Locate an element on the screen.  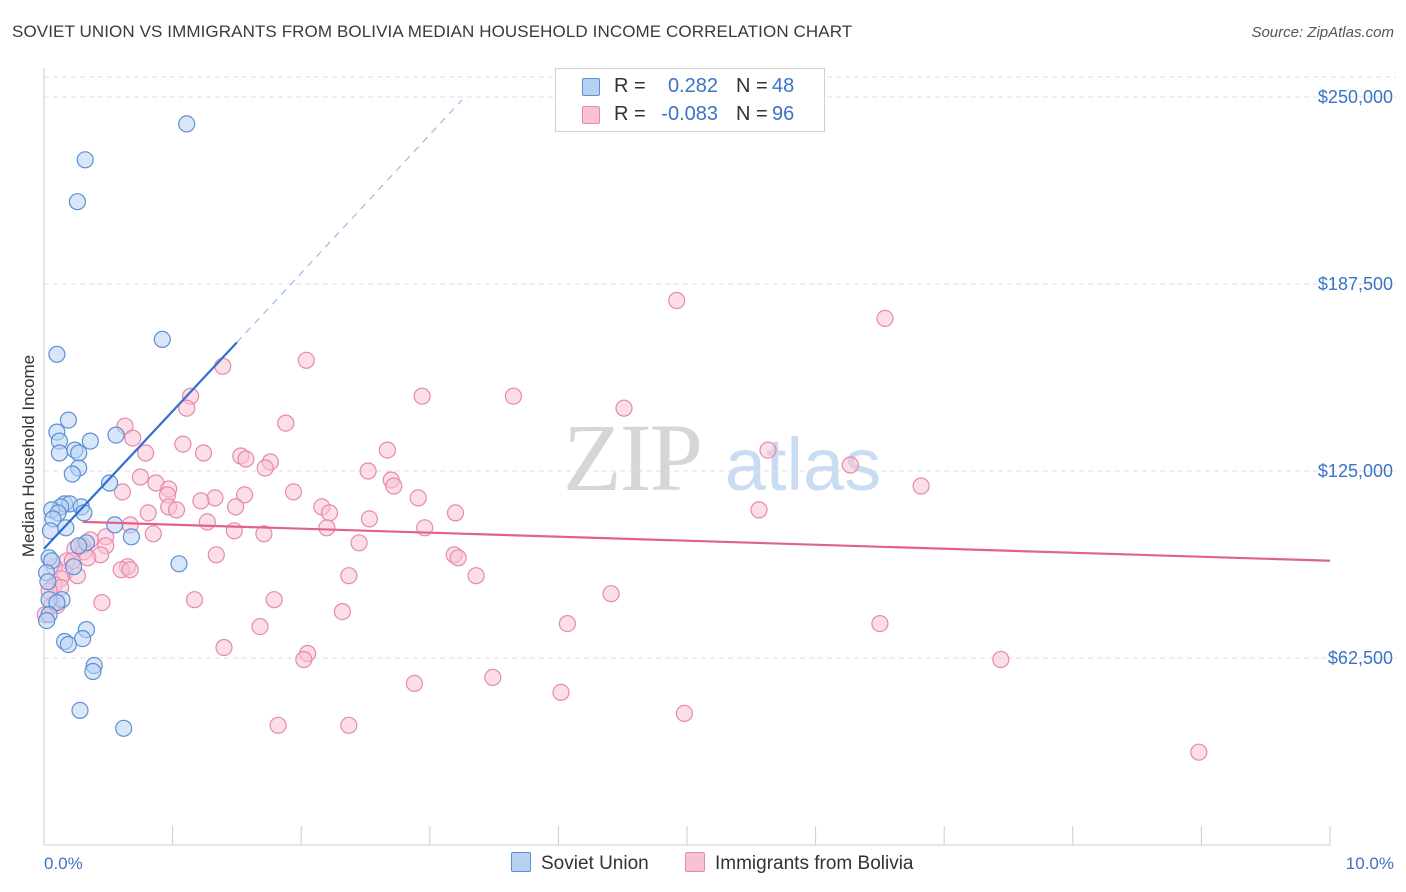
legend-r-value: 0.282 is located at coordinates (692, 86).